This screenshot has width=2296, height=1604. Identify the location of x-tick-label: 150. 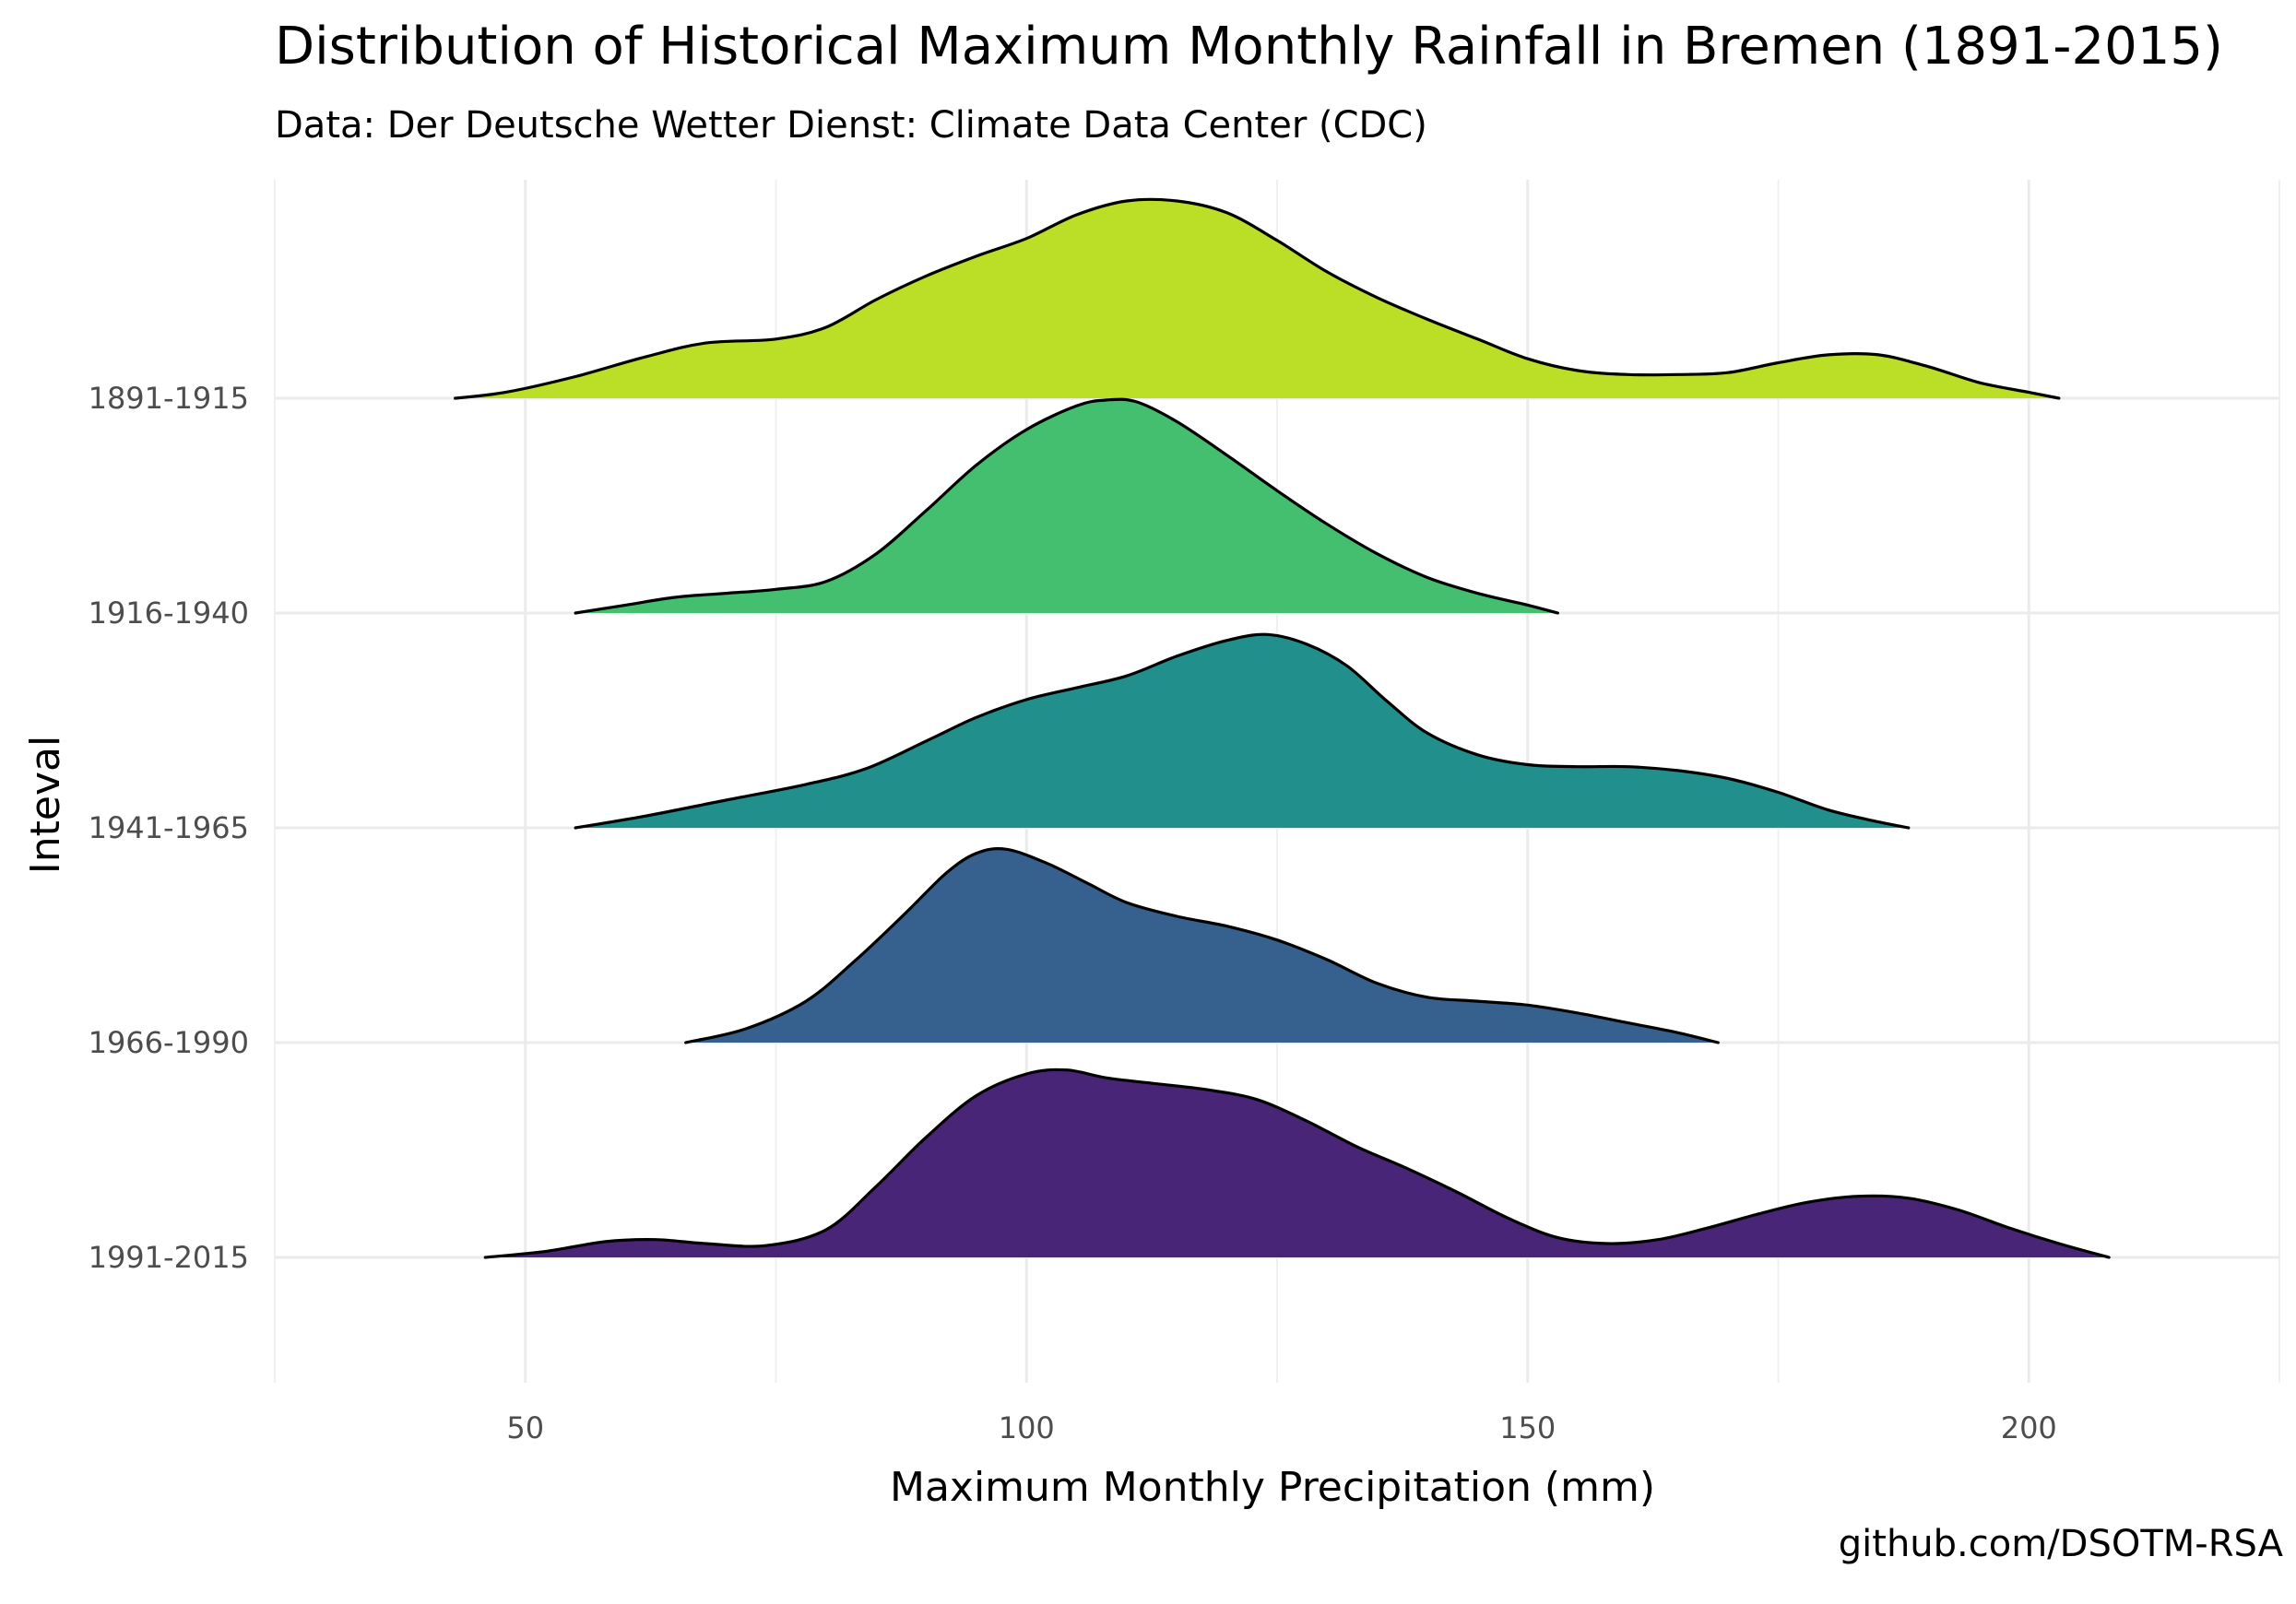
(1527, 1428).